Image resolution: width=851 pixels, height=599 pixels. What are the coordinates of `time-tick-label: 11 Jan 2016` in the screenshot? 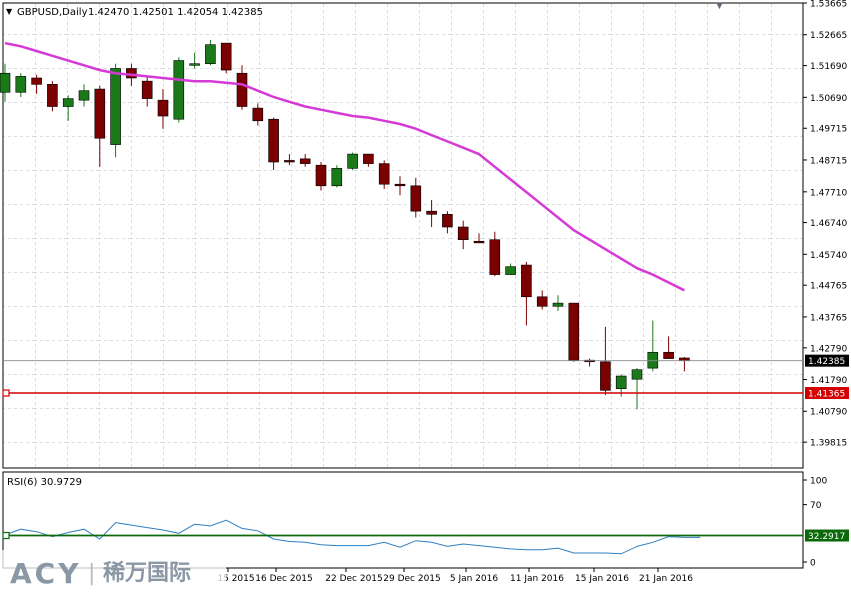 It's located at (537, 579).